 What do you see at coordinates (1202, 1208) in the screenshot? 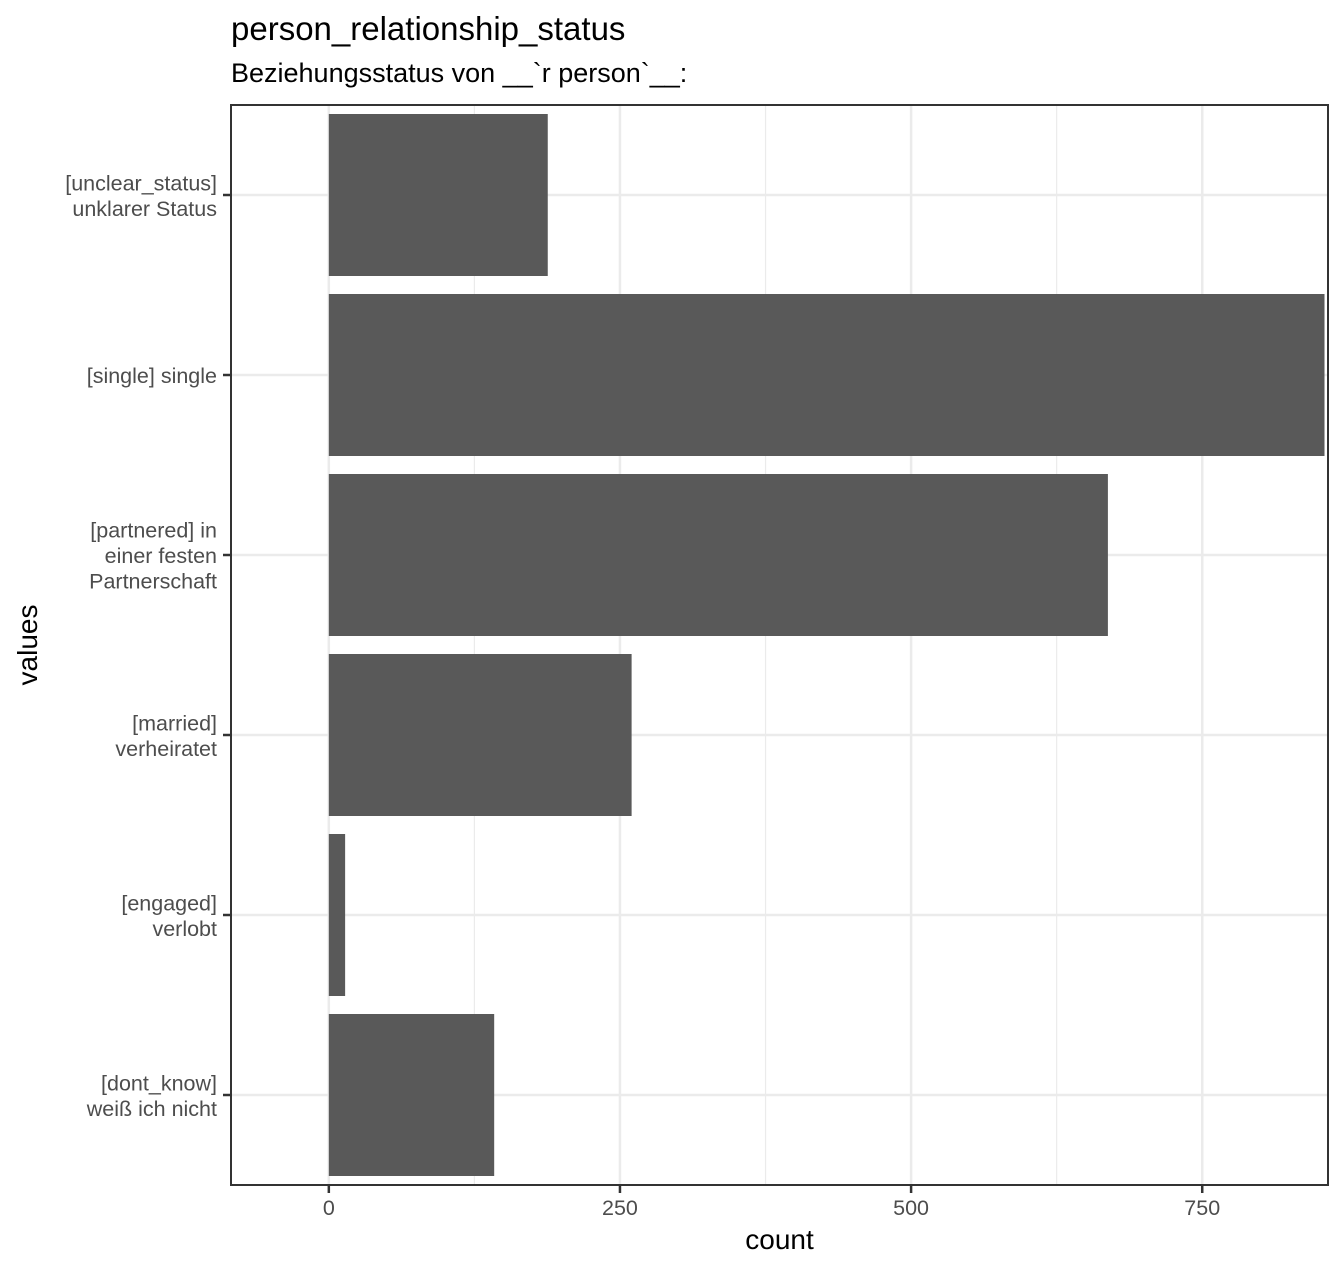
I see `x-tick-label: 750` at bounding box center [1202, 1208].